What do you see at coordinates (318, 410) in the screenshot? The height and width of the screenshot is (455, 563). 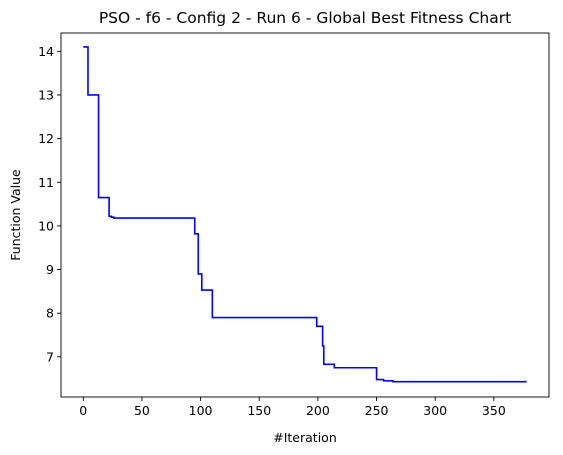 I see `x-tick-label: 200` at bounding box center [318, 410].